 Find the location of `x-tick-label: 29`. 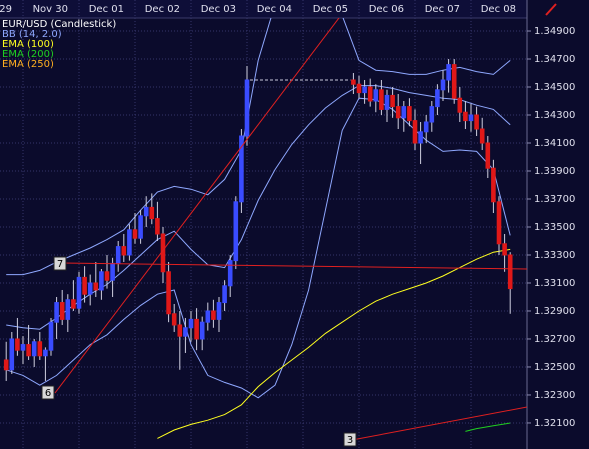

x-tick-label: 29 is located at coordinates (6, 9).